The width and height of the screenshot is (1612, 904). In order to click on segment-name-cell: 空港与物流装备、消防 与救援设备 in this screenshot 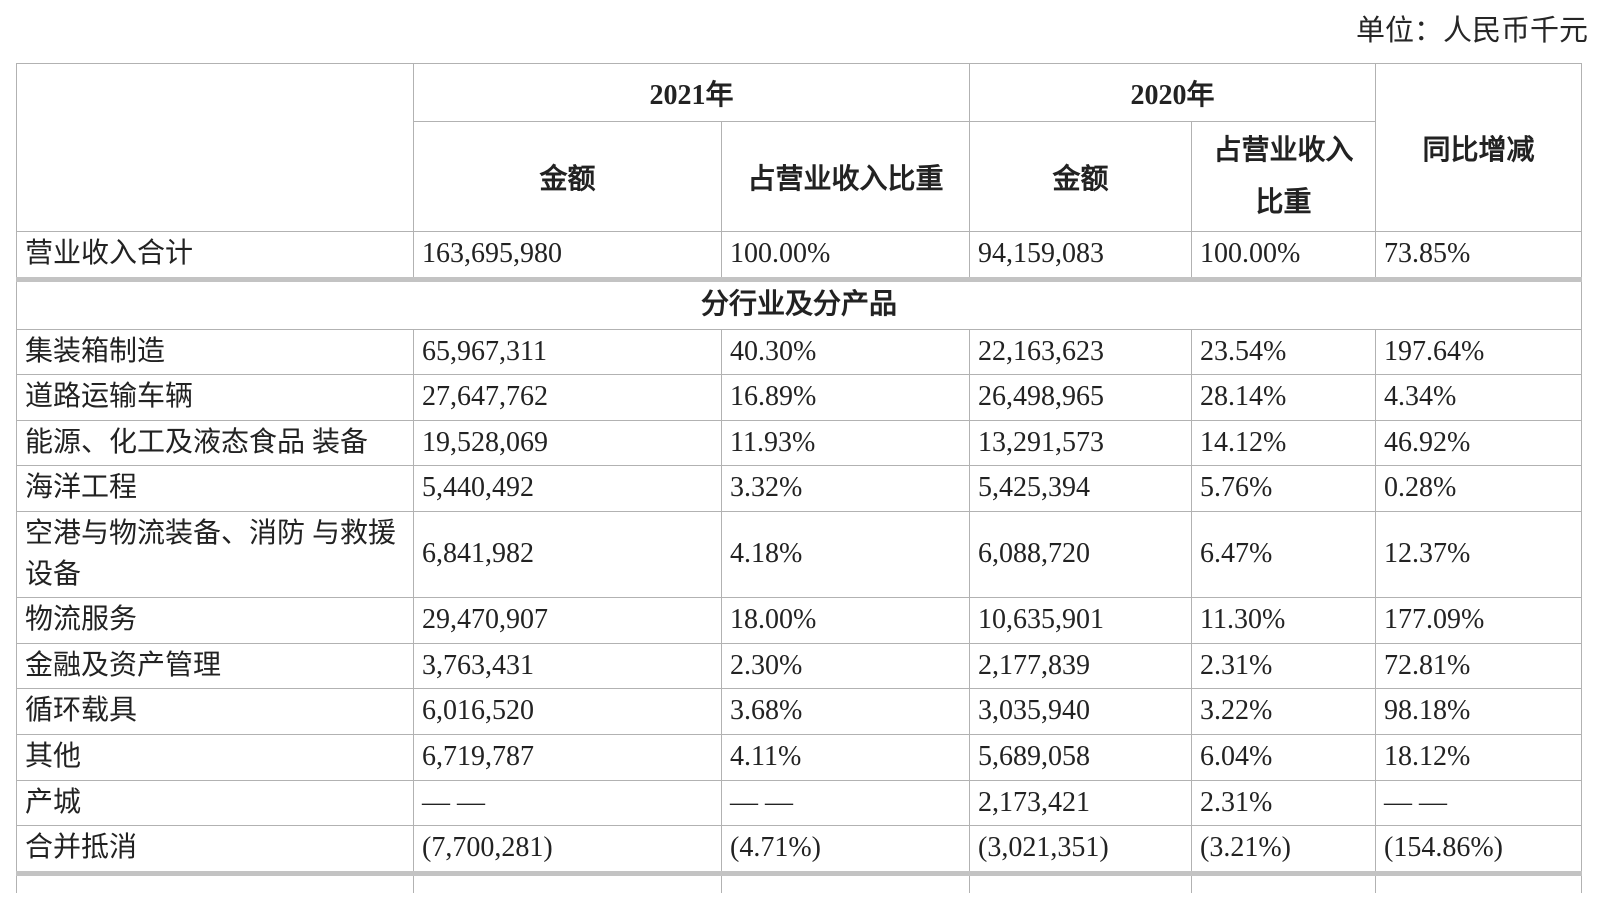, I will do `click(215, 554)`.